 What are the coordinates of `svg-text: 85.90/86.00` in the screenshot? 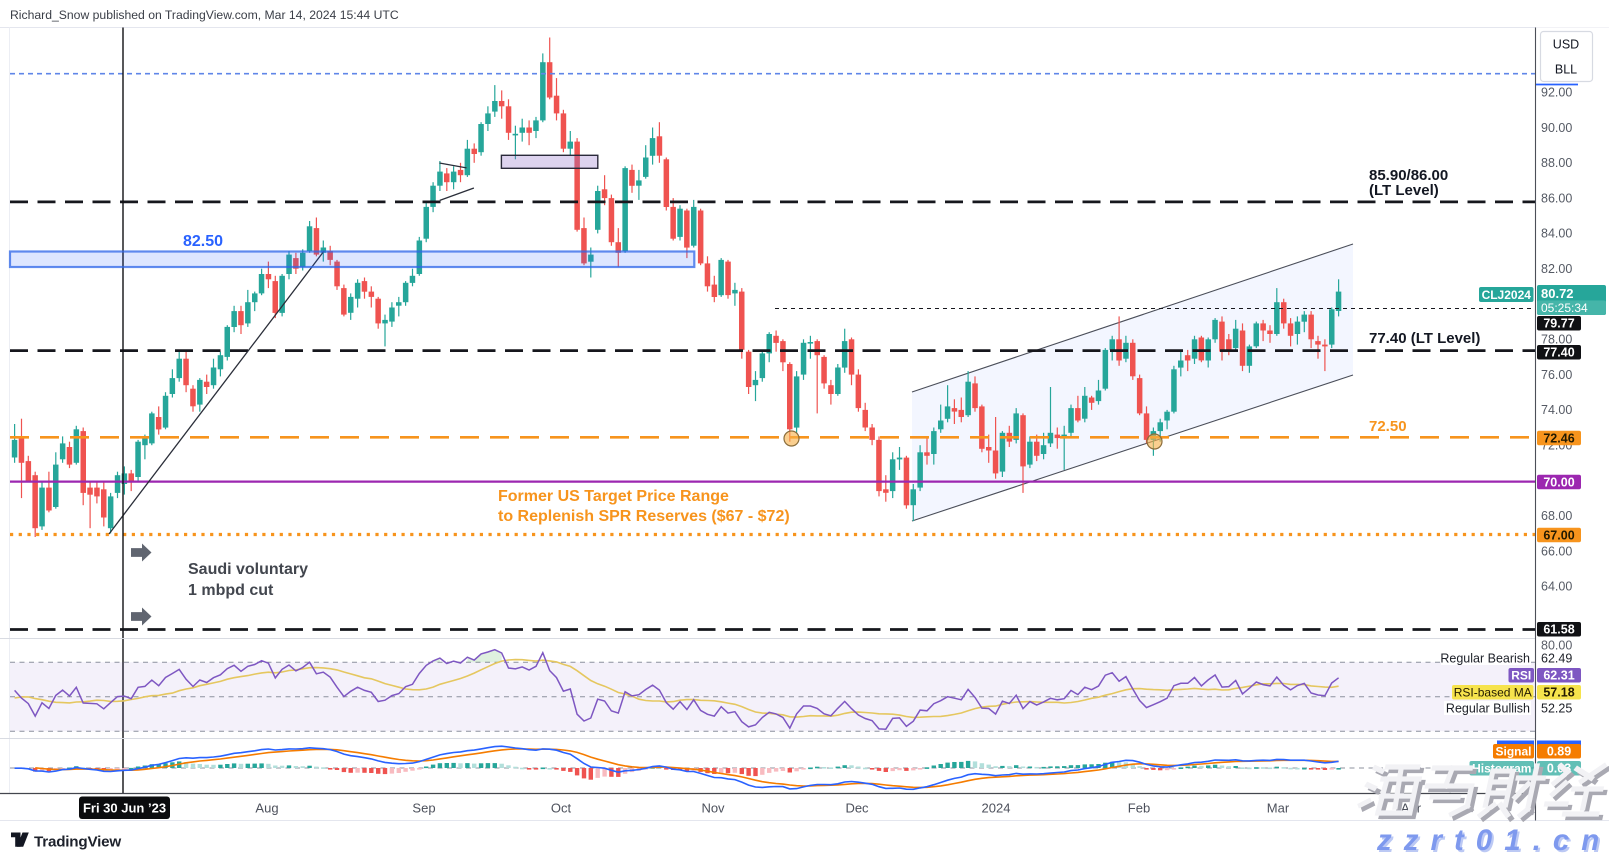 It's located at (1408, 175).